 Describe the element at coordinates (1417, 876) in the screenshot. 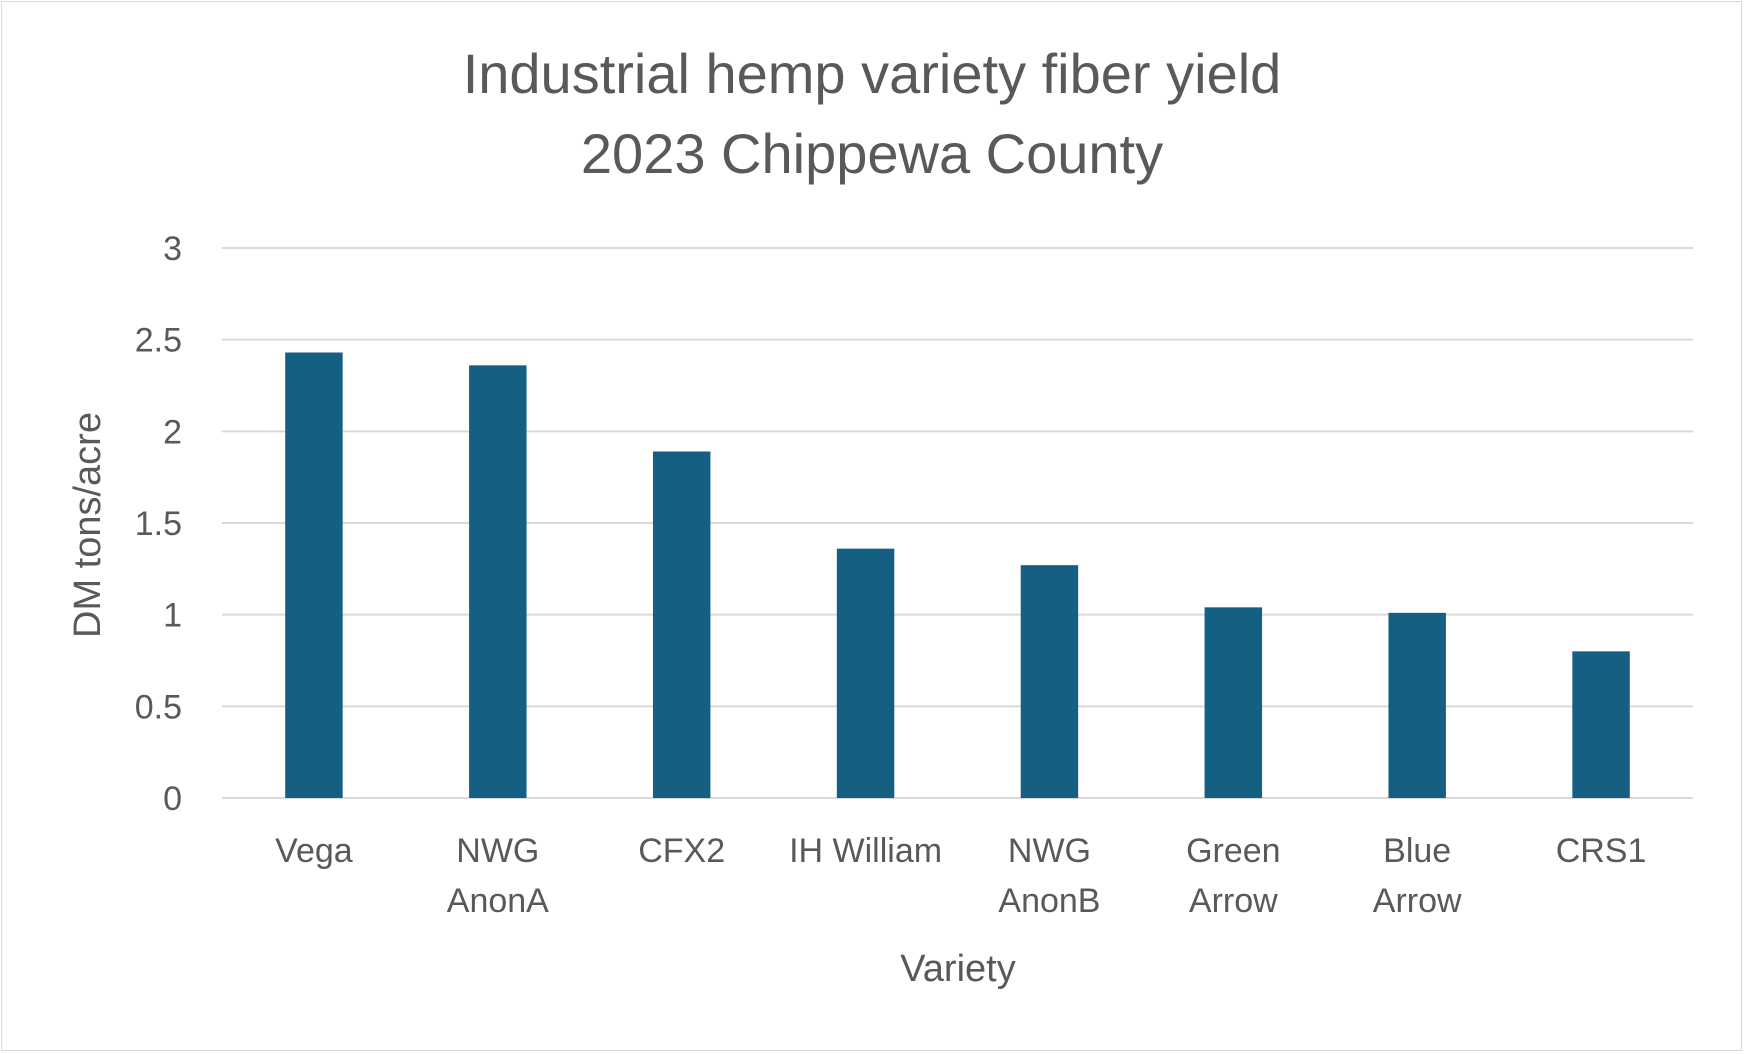

I see `x-category-label: Blue Arrow` at that location.